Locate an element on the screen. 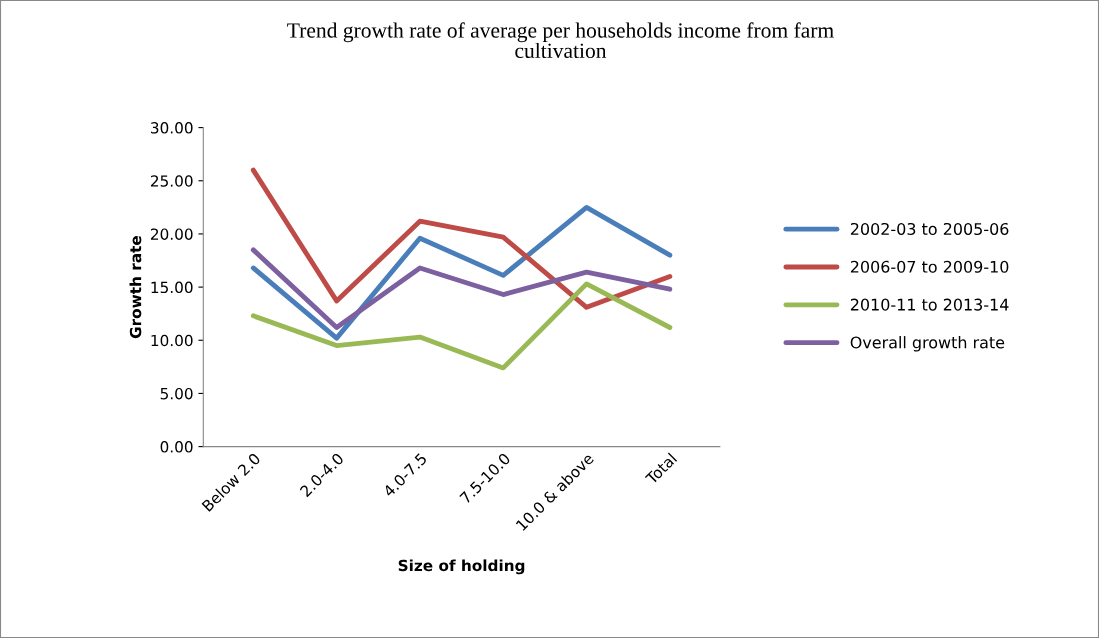 Image resolution: width=1099 pixels, height=638 pixels. y-tick-label: 30.00 is located at coordinates (172, 128).